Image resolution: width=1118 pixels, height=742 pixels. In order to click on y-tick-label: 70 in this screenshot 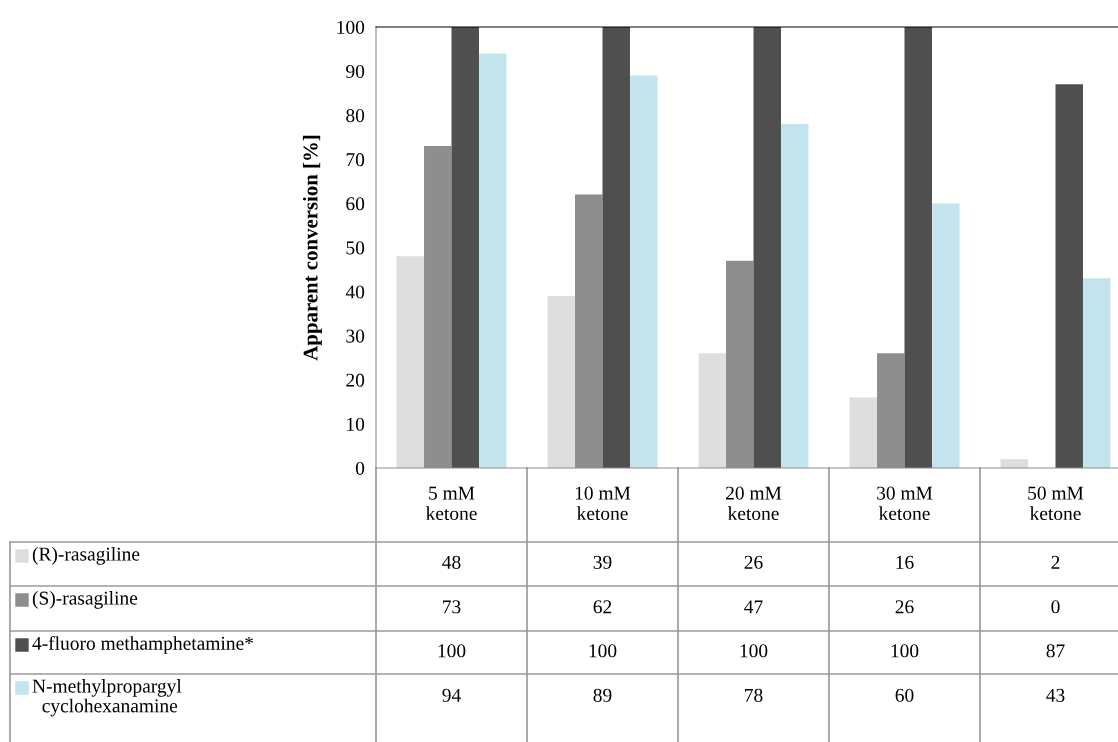, I will do `click(355, 160)`.